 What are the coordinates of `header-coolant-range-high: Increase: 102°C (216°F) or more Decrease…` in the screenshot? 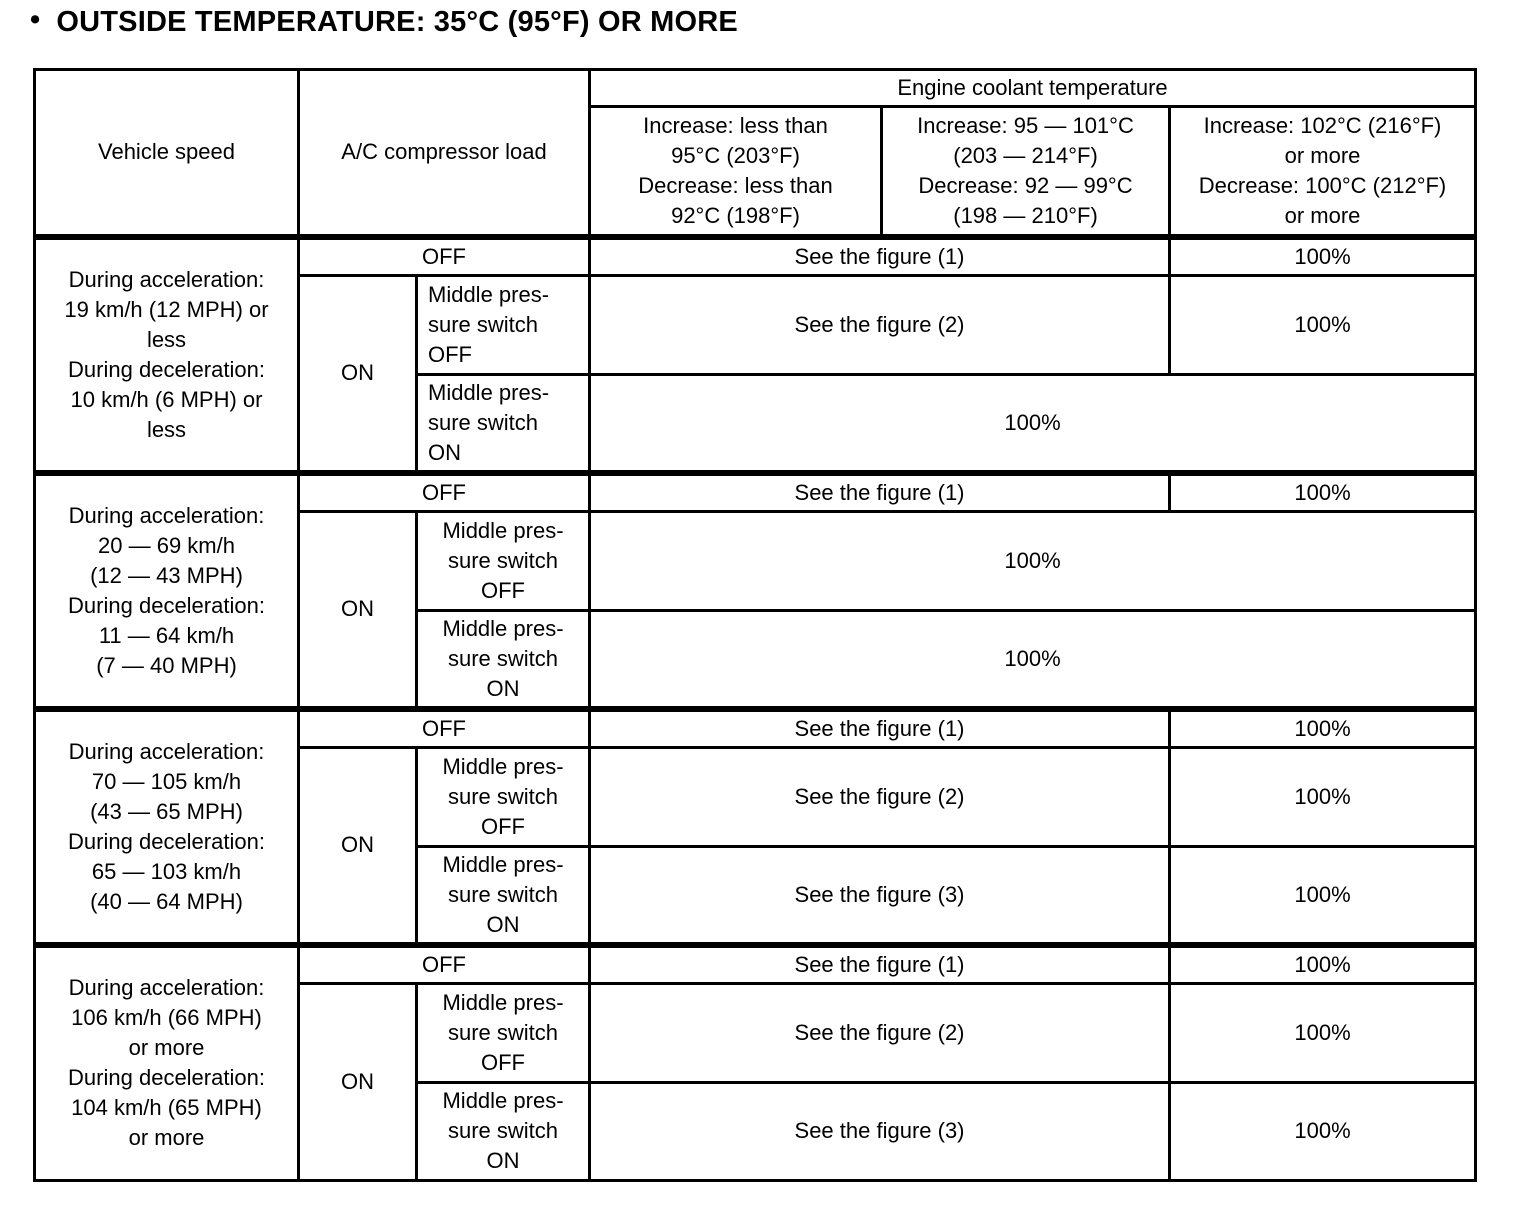 It's located at (1323, 171).